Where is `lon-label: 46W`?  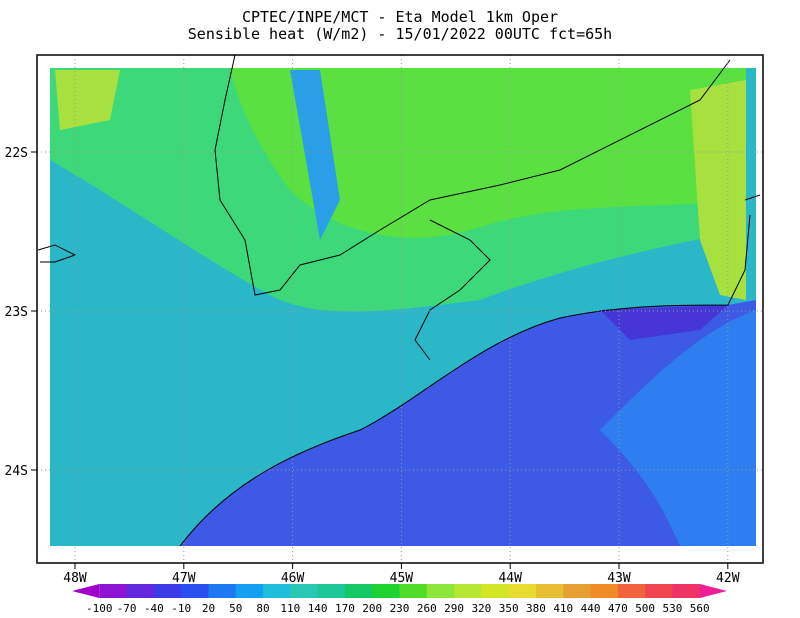
lon-label: 46W is located at coordinates (293, 578).